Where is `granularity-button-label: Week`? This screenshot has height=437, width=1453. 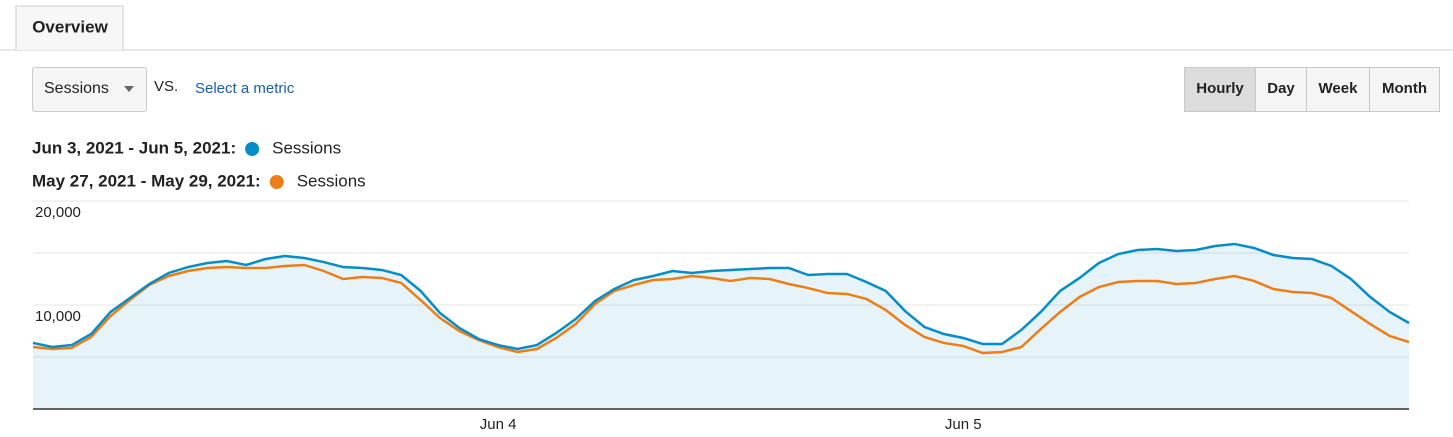
granularity-button-label: Week is located at coordinates (1339, 88).